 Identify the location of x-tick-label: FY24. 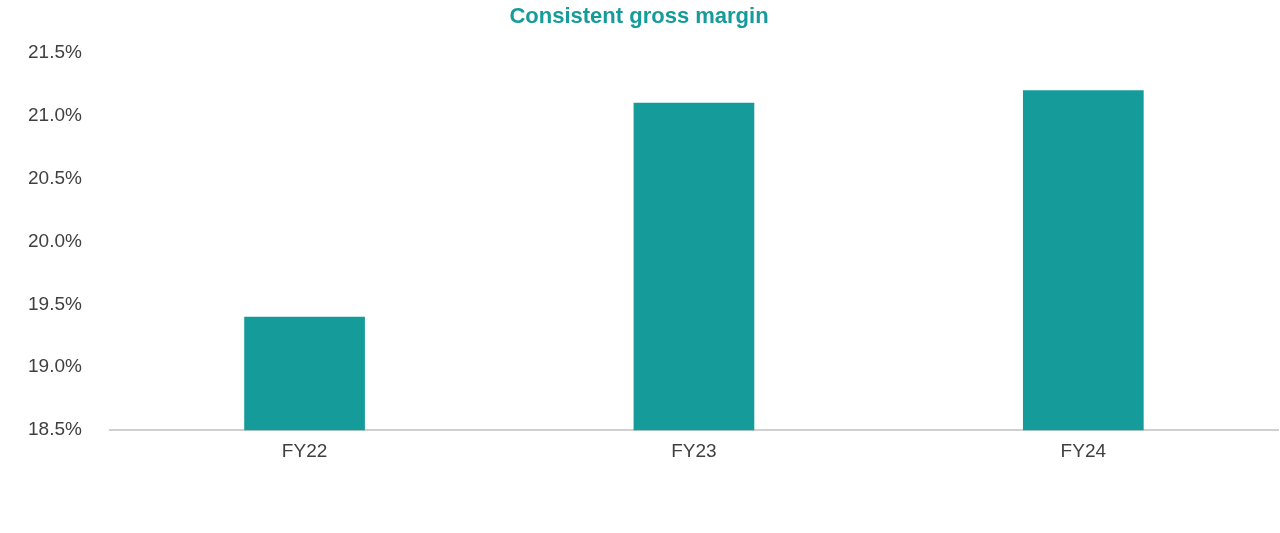
(1083, 450).